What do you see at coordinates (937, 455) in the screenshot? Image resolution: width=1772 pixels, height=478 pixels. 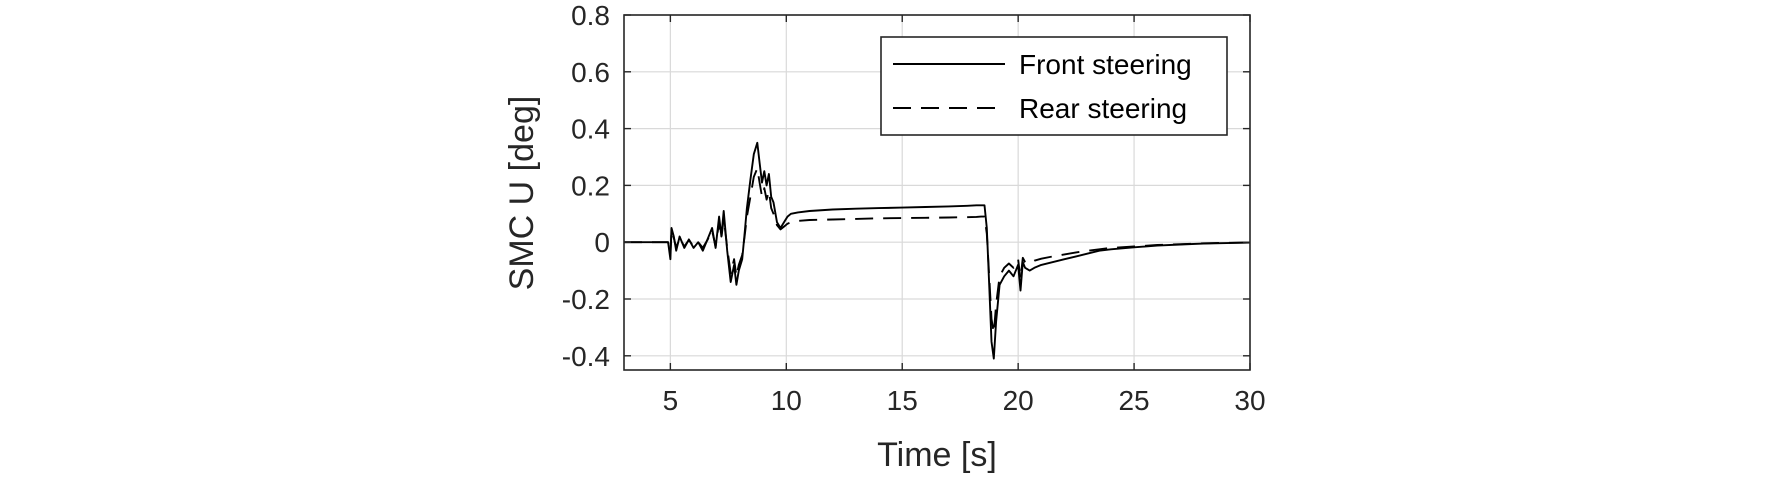 I see `x-axis-title: Time [s]` at bounding box center [937, 455].